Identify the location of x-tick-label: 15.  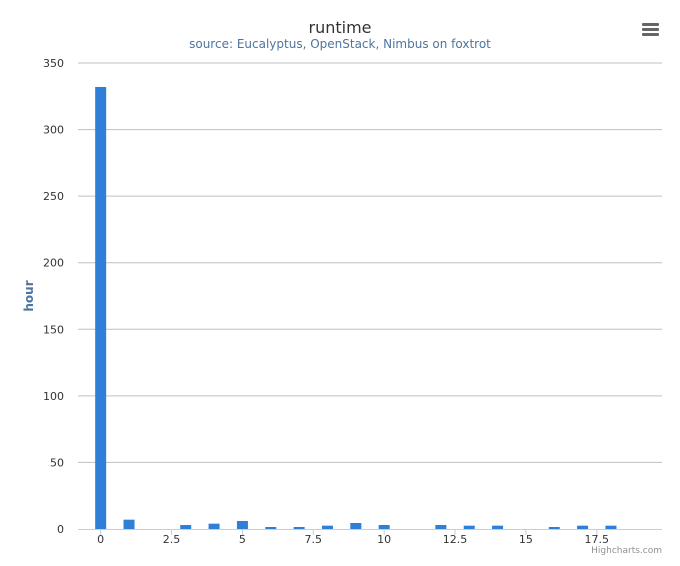
(526, 539).